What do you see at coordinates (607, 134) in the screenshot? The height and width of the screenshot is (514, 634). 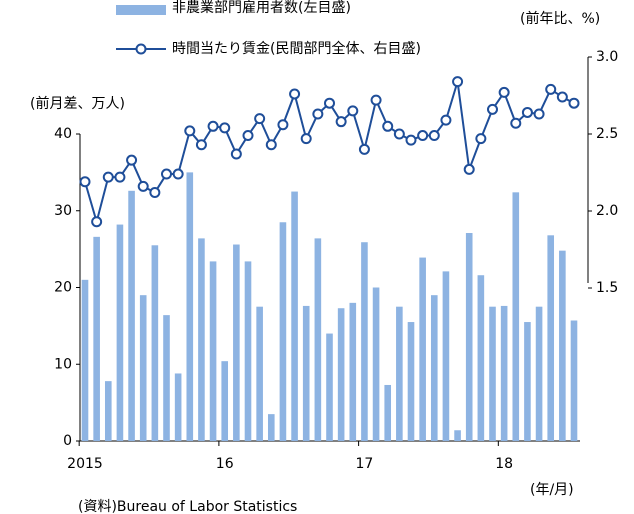 I see `y2-tick-label: 2.5` at bounding box center [607, 134].